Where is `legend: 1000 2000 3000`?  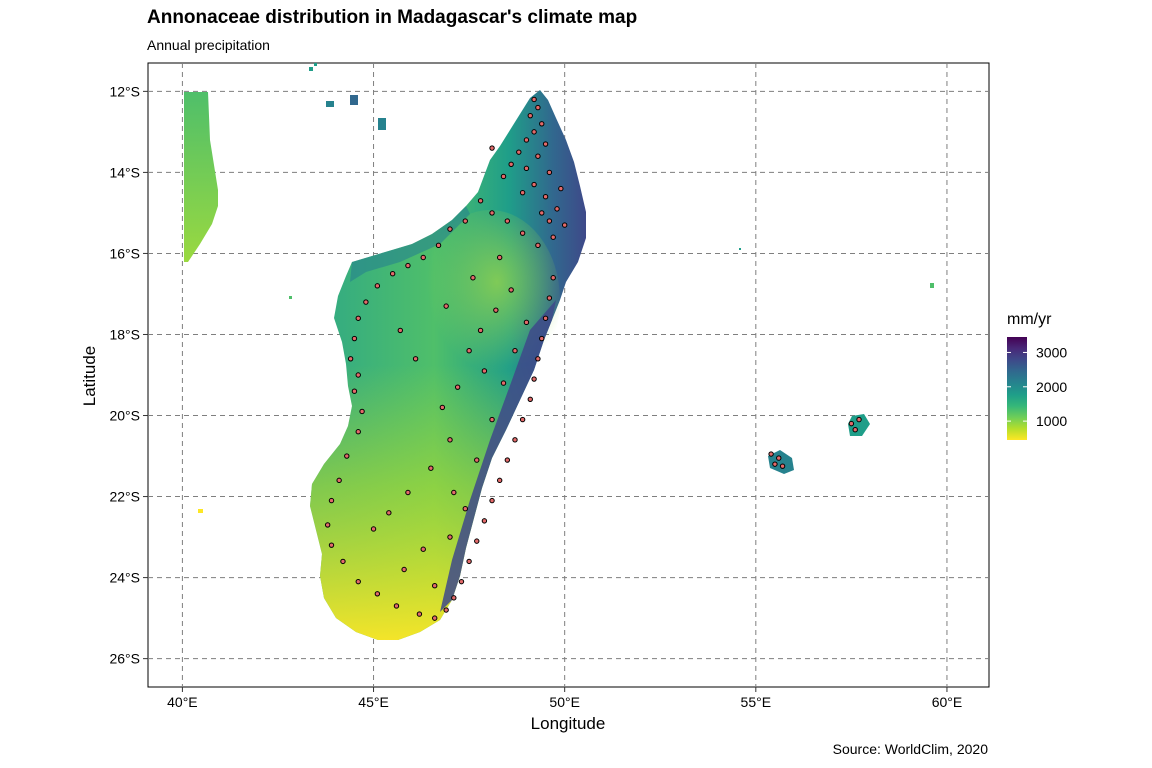
legend: 1000 2000 3000 is located at coordinates (1037, 388).